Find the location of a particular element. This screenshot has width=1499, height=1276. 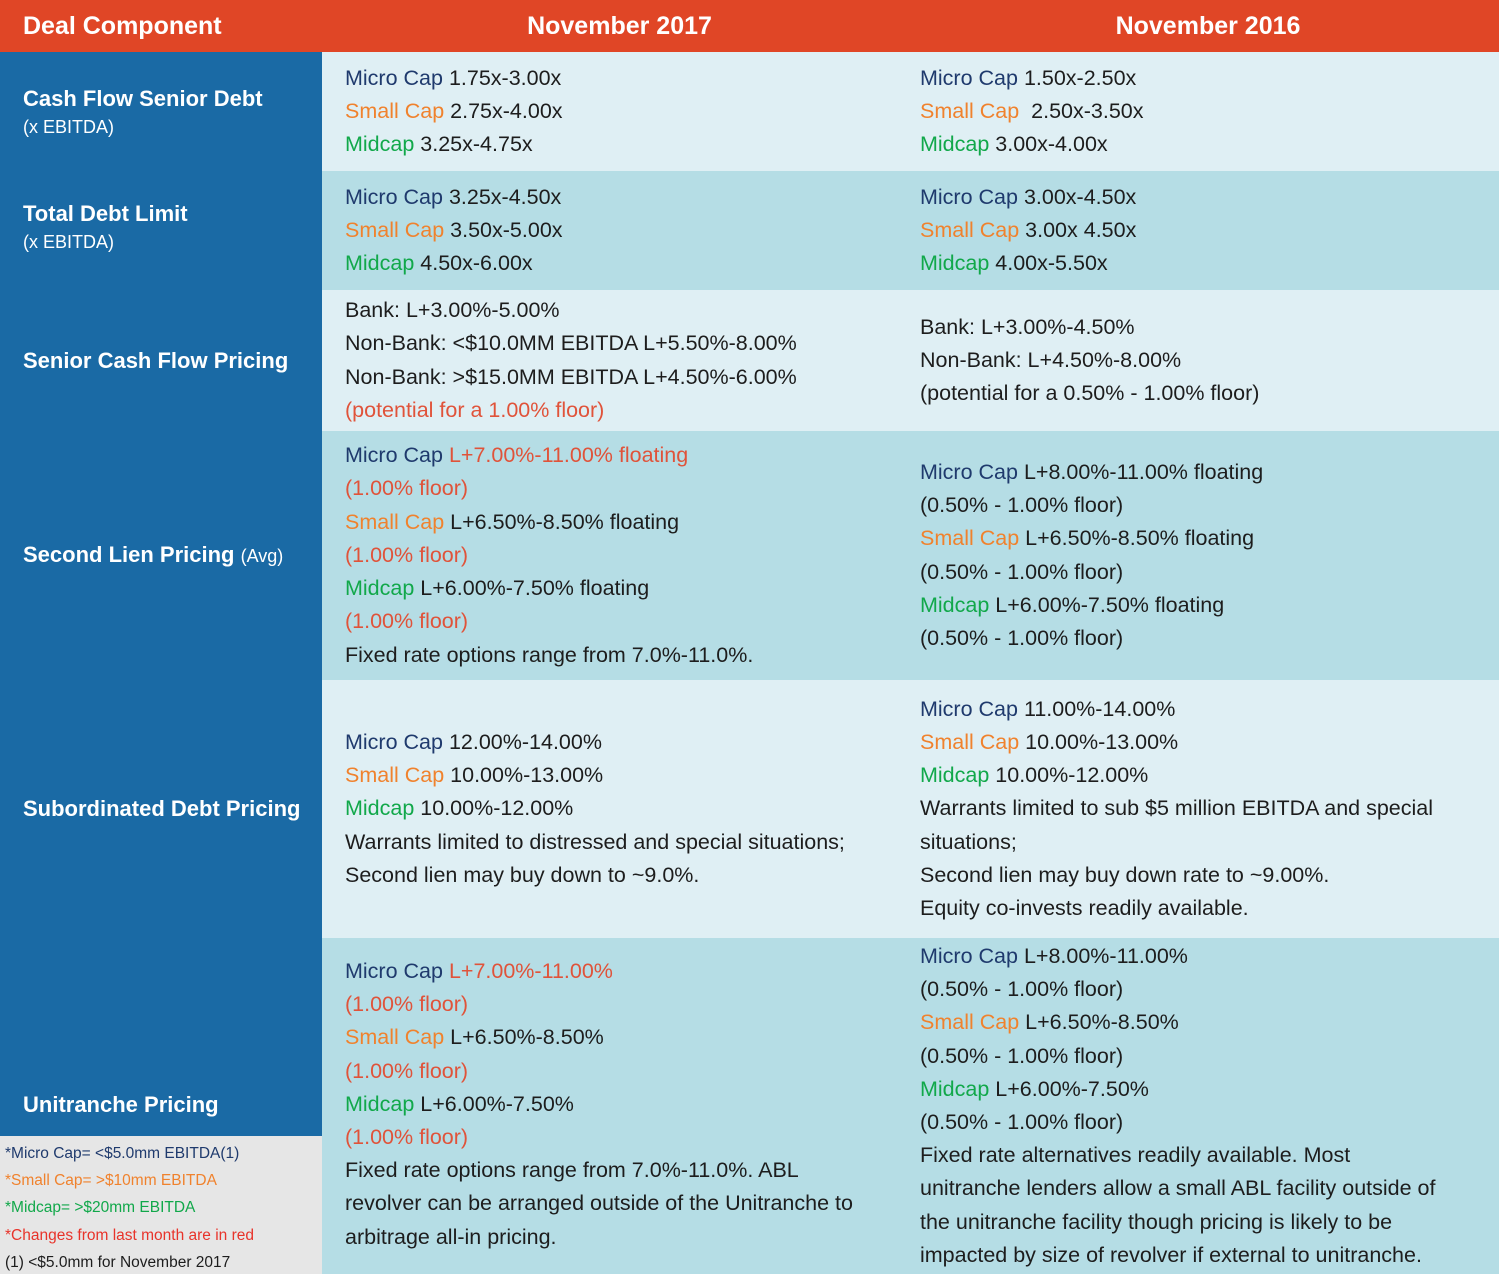

row-label-title: Subordinated Debt Pricing is located at coordinates (162, 808).